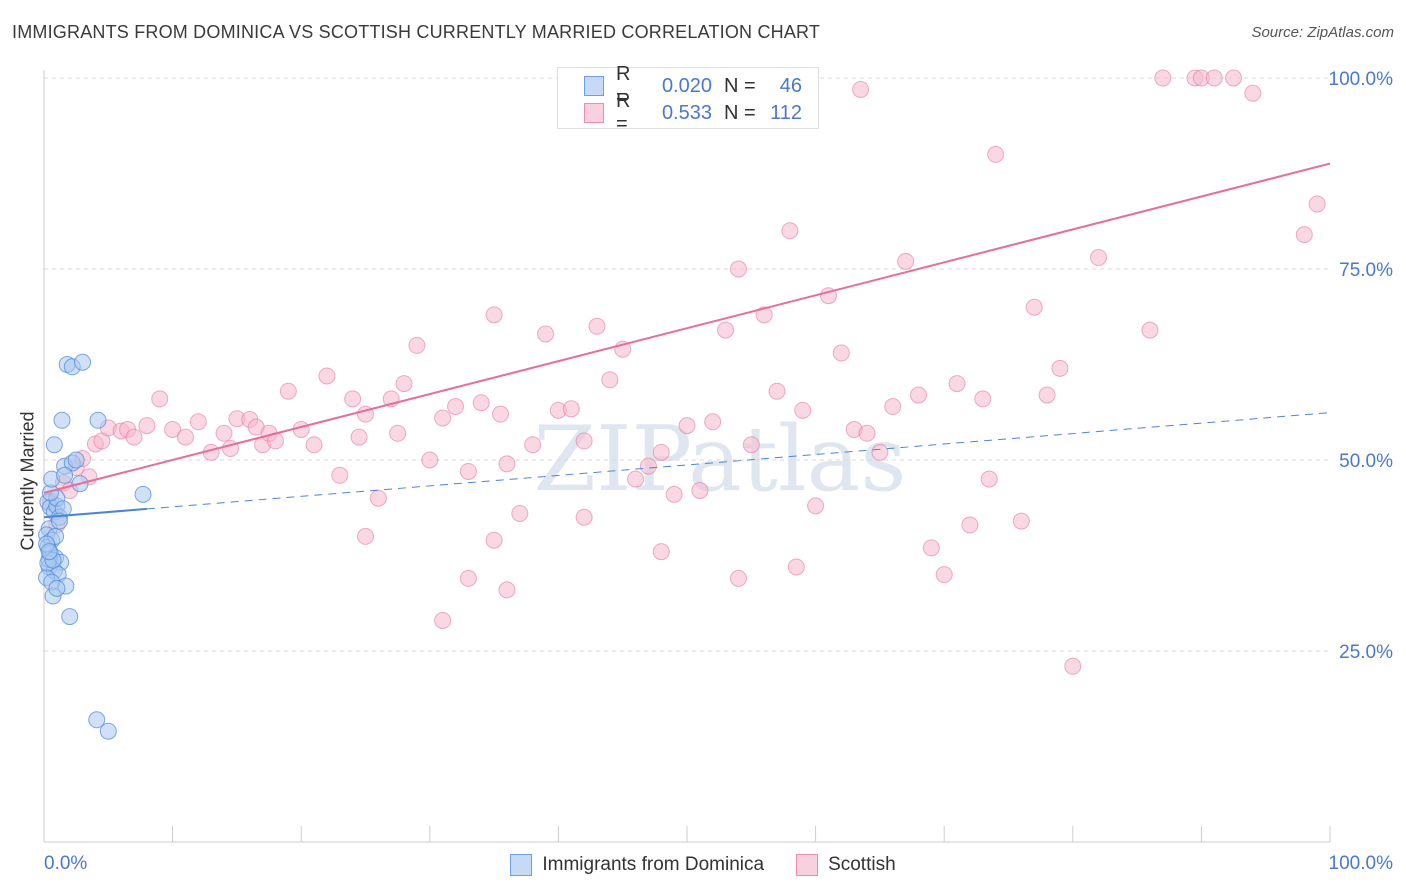 The image size is (1406, 892). What do you see at coordinates (693, 112) in the screenshot?
I see `legend-row-scottish: R = 0.533 N = 112` at bounding box center [693, 112].